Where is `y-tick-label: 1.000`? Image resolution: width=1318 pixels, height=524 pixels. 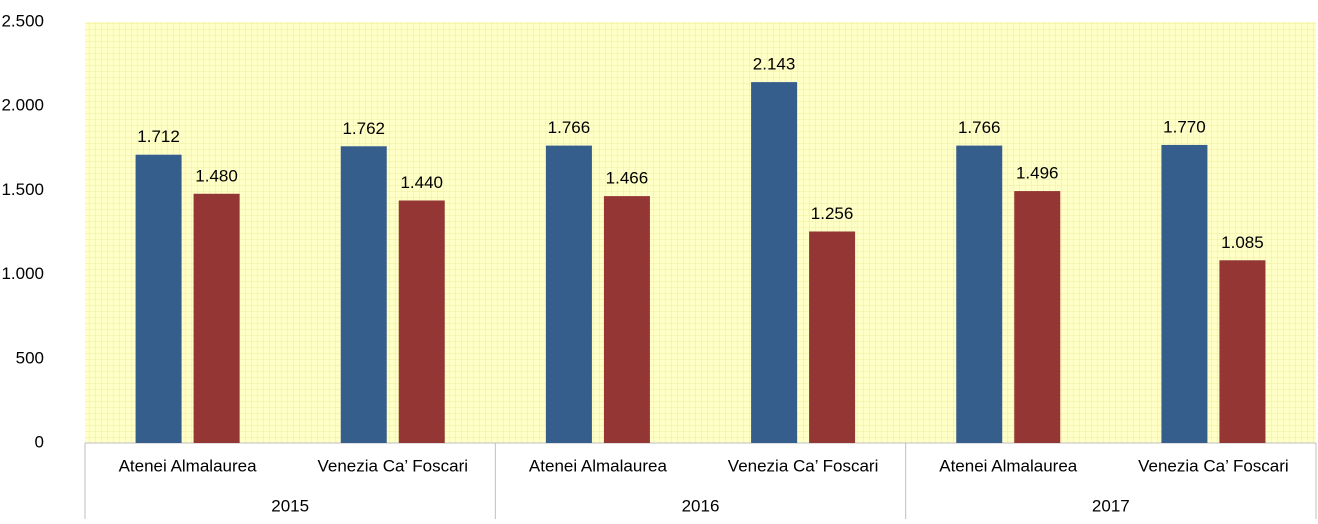 y-tick-label: 1.000 is located at coordinates (22, 273).